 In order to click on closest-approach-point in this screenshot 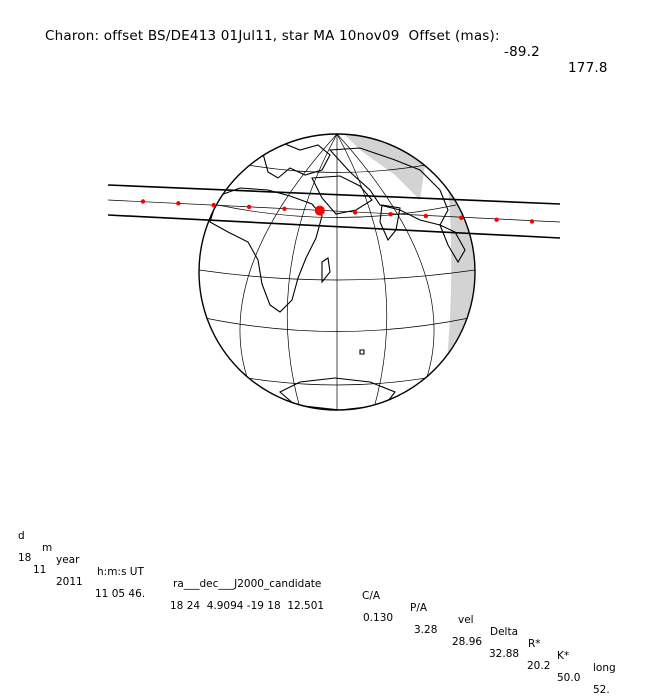, I will do `click(319, 210)`.